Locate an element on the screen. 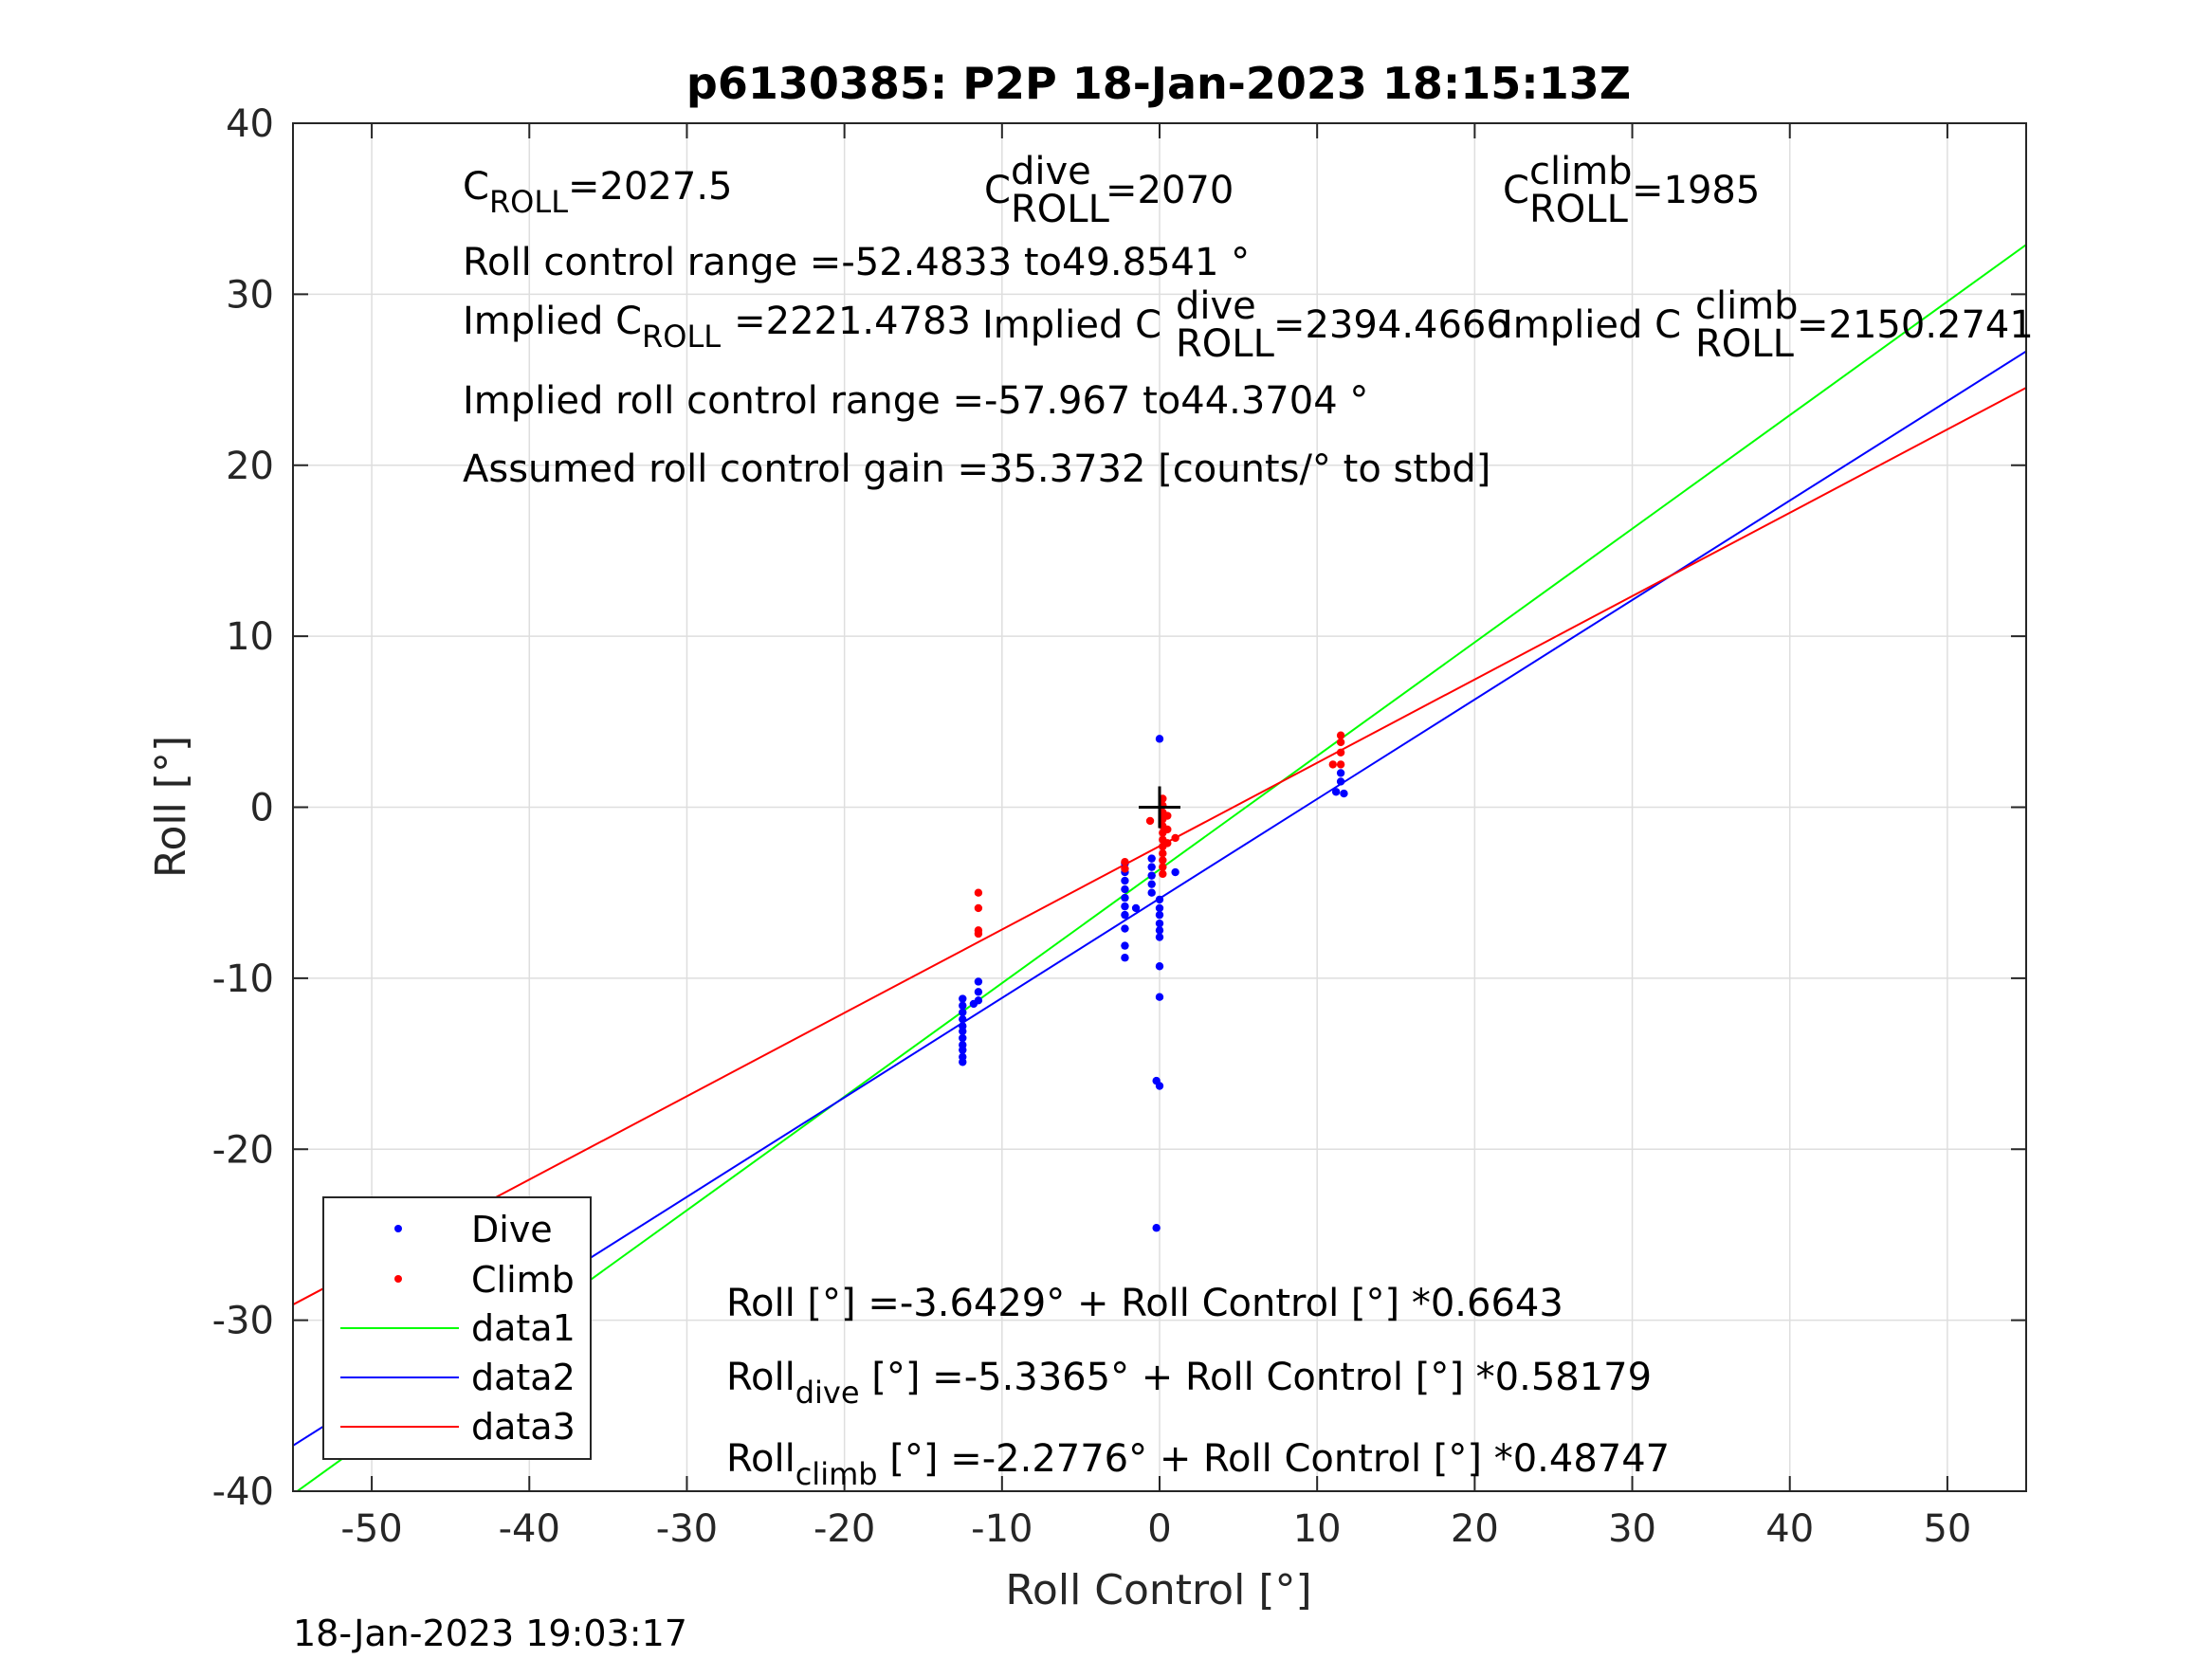 The width and height of the screenshot is (2212, 1659). y-tick-label: 30 is located at coordinates (250, 295).